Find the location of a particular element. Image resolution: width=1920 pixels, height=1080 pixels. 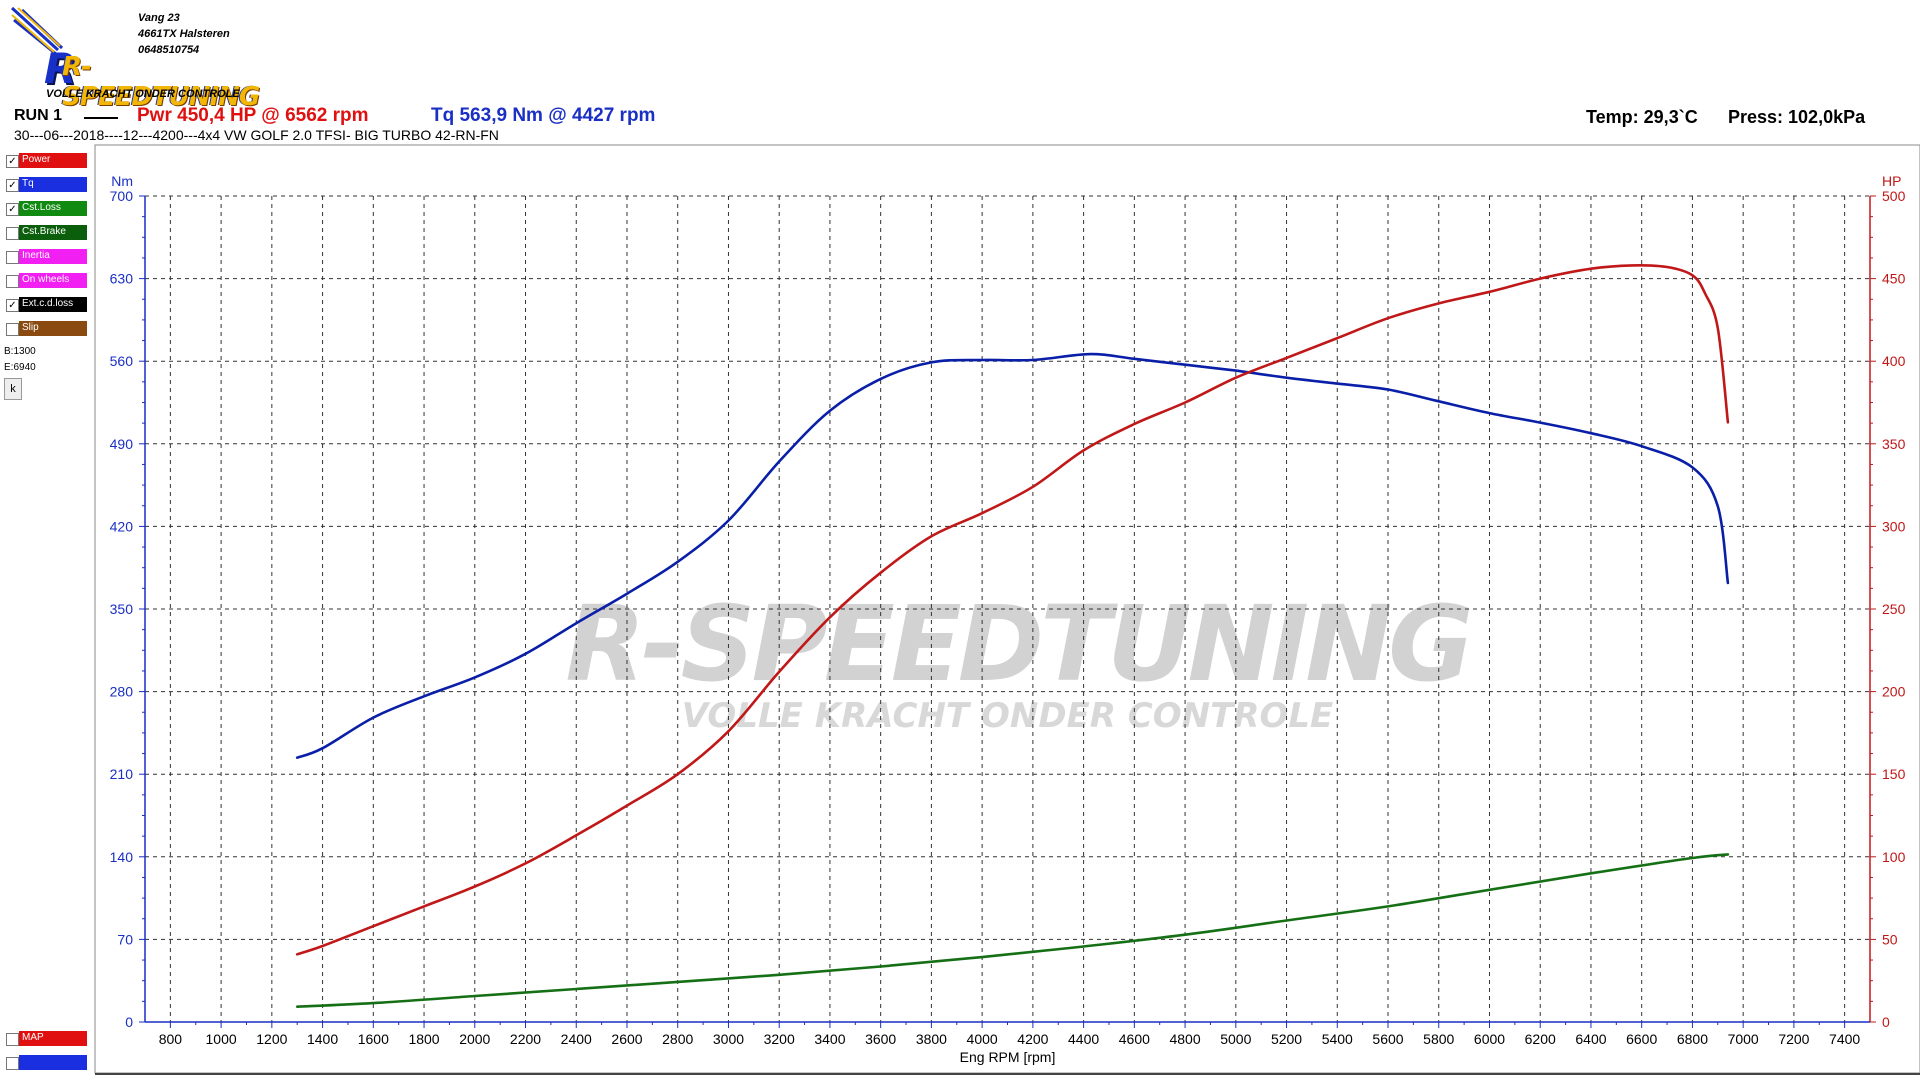

legend-item-inertia: Inertia is located at coordinates (45, 257).